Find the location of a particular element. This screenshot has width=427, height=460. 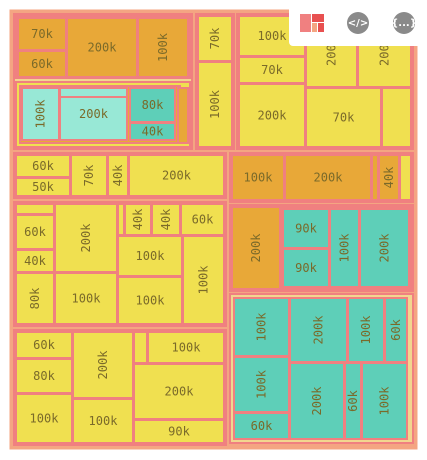

chart-toolbar: </> {...} is located at coordinates (358, 23).